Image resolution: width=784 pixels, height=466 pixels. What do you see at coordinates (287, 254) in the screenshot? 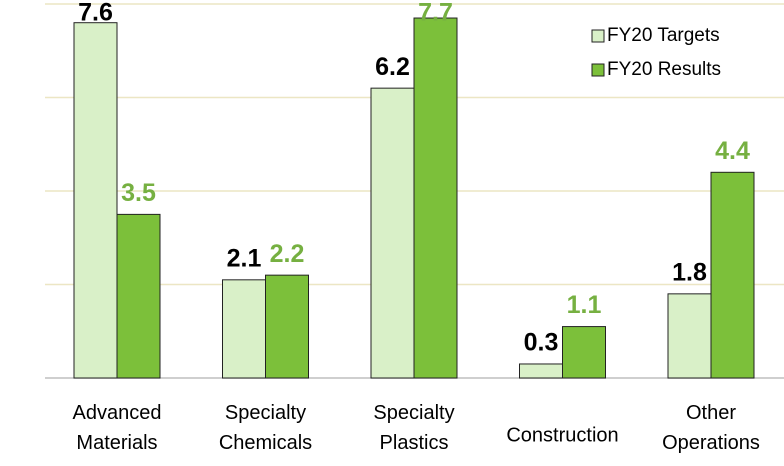
I see `value-label: 2.2` at bounding box center [287, 254].